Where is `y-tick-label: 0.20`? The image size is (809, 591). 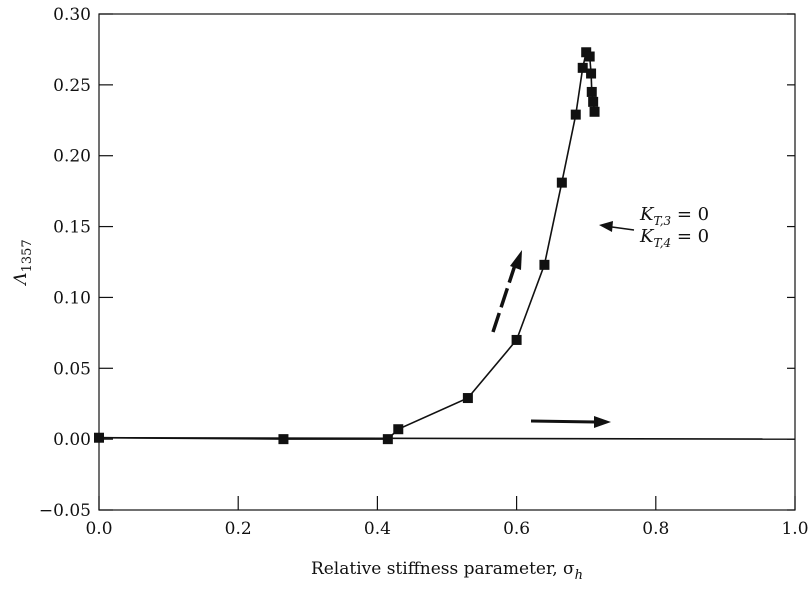
y-tick-label: 0.20 is located at coordinates (72, 157).